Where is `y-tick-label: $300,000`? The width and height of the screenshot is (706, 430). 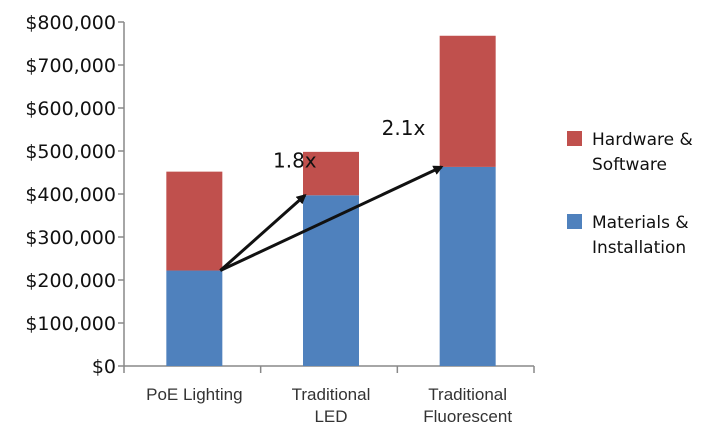
y-tick-label: $300,000 is located at coordinates (70, 238).